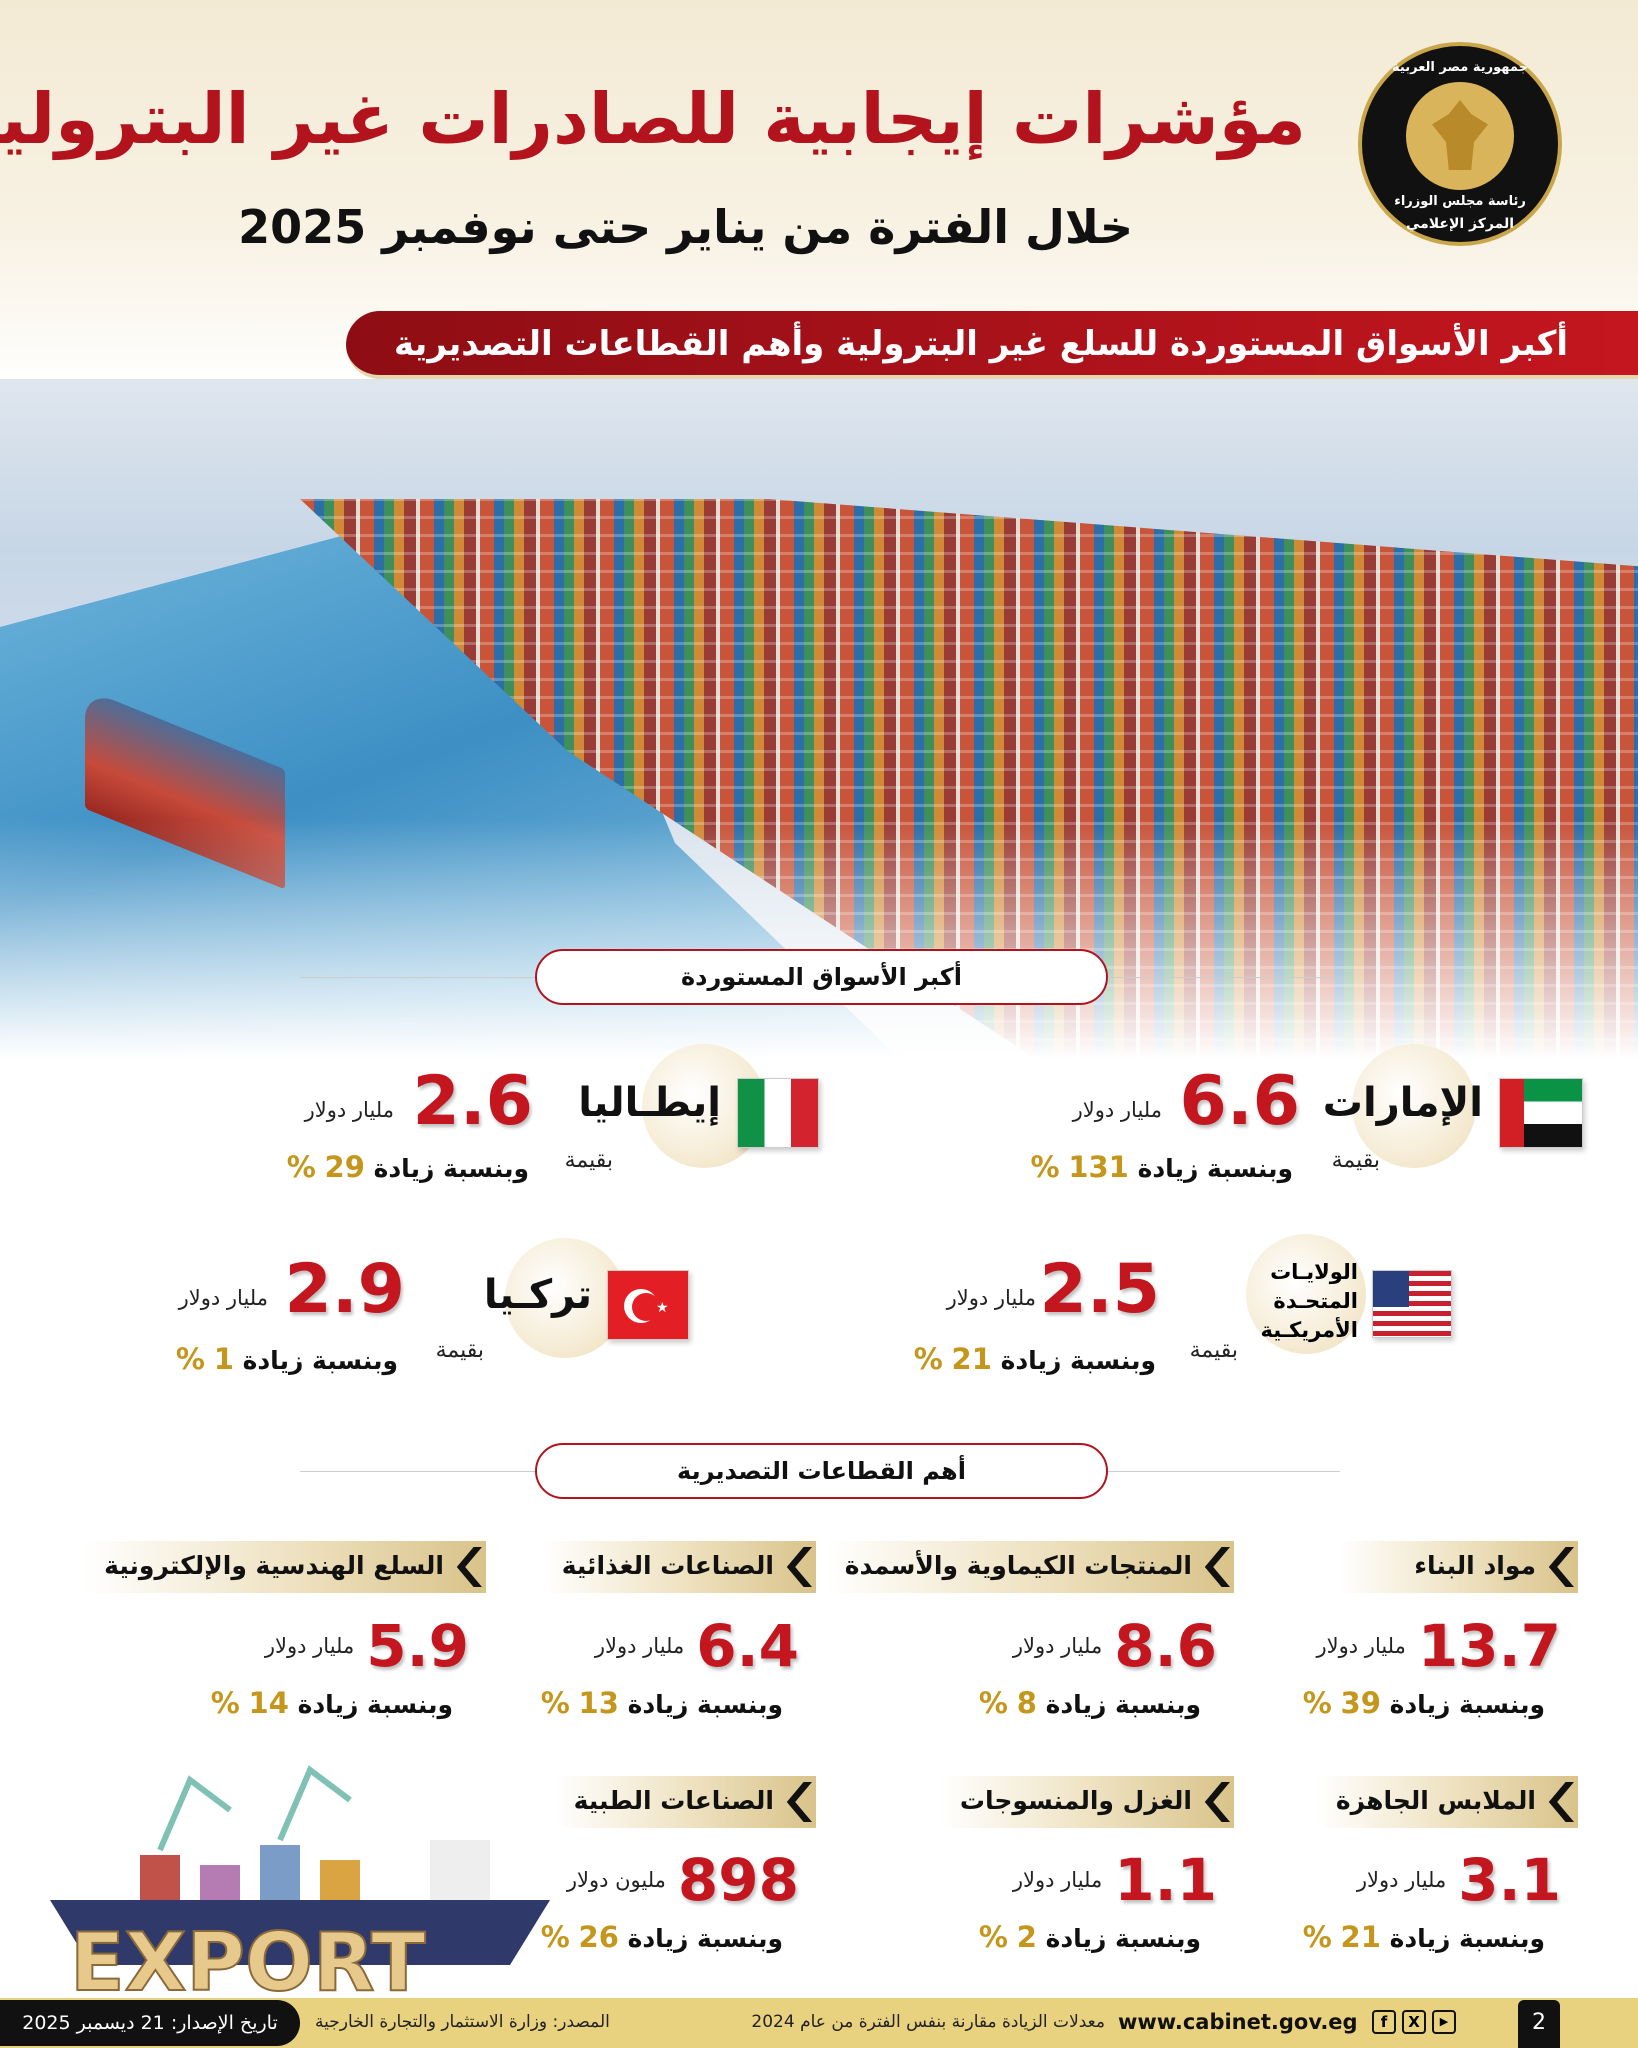  Describe the element at coordinates (1444, 2022) in the screenshot. I see `youtube-icon: ▶` at that location.